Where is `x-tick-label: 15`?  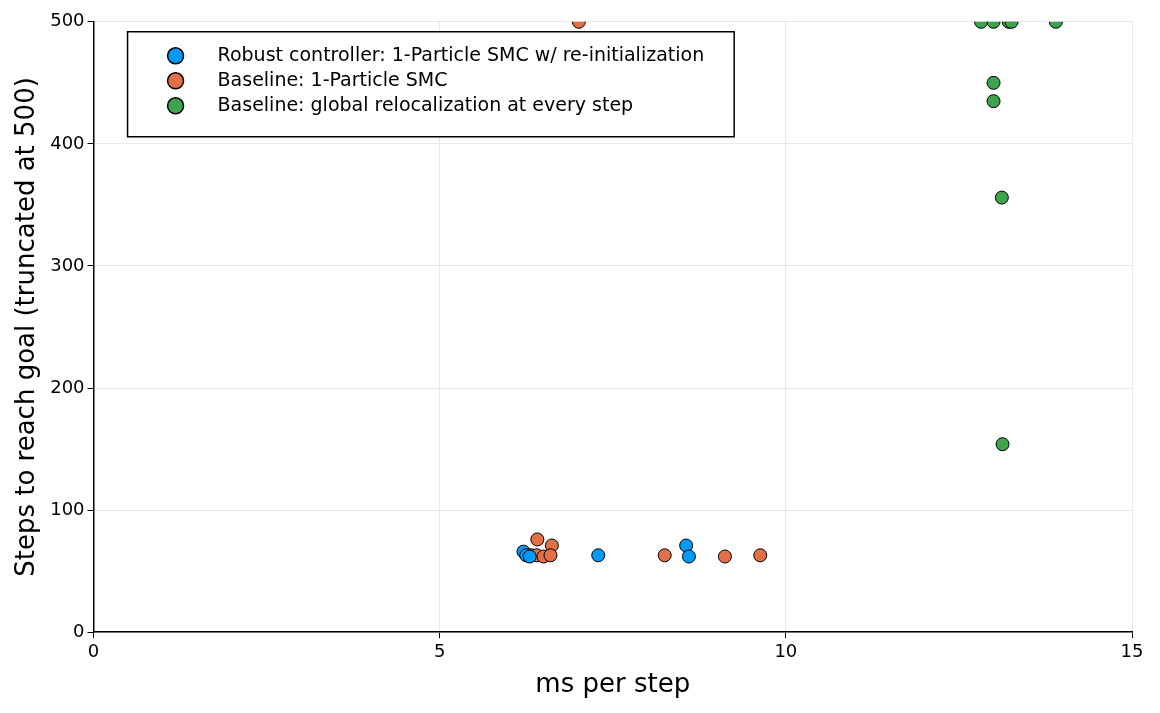
x-tick-label: 15 is located at coordinates (1132, 650).